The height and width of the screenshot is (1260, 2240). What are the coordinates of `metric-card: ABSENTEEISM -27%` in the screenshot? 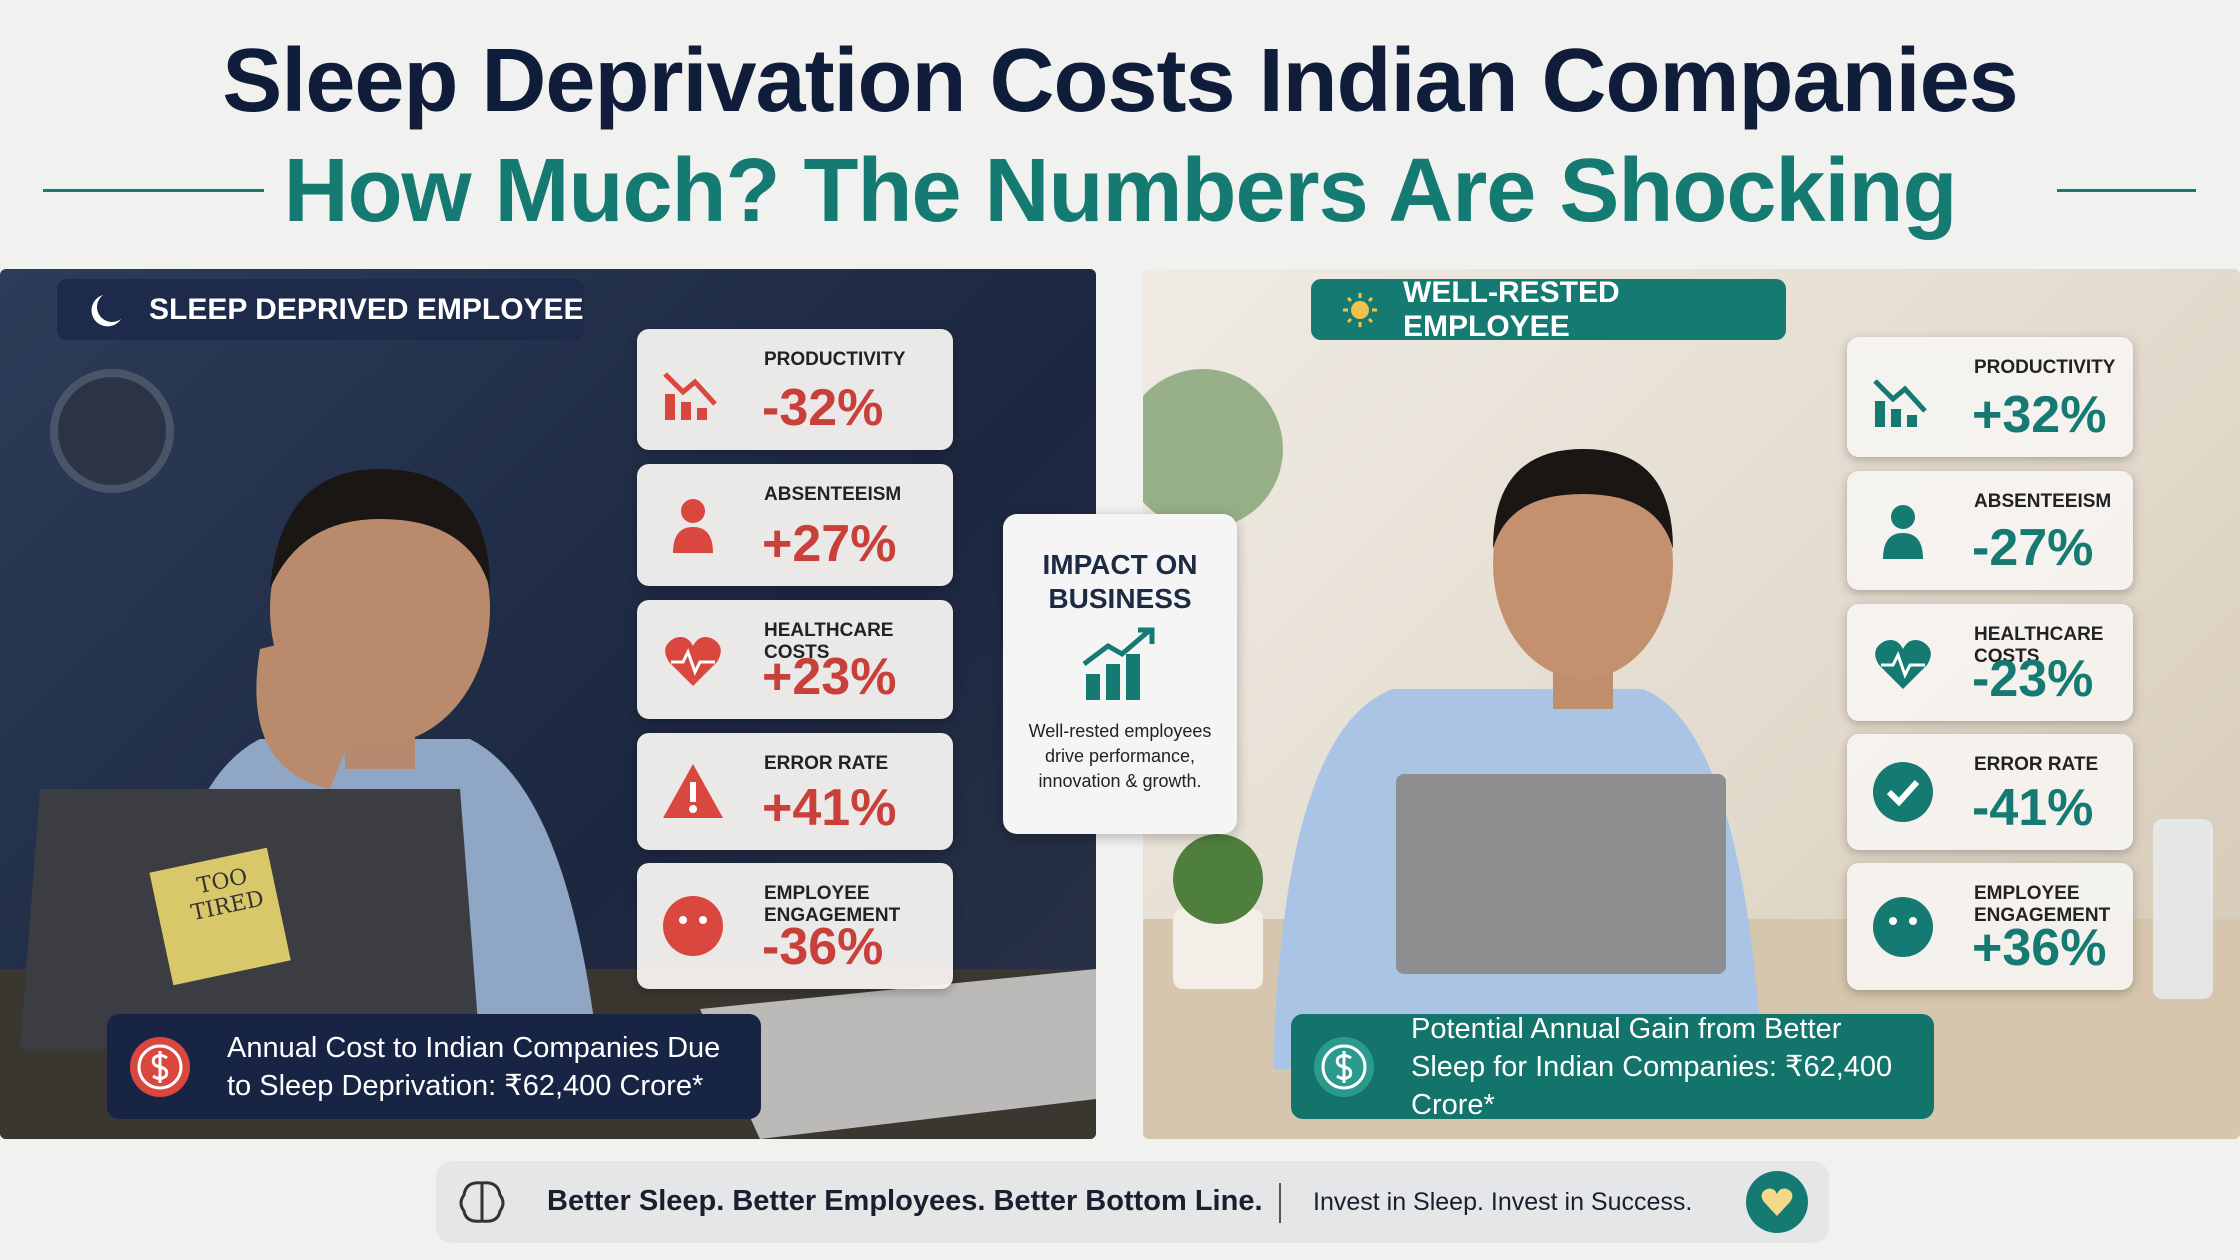 It's located at (1990, 530).